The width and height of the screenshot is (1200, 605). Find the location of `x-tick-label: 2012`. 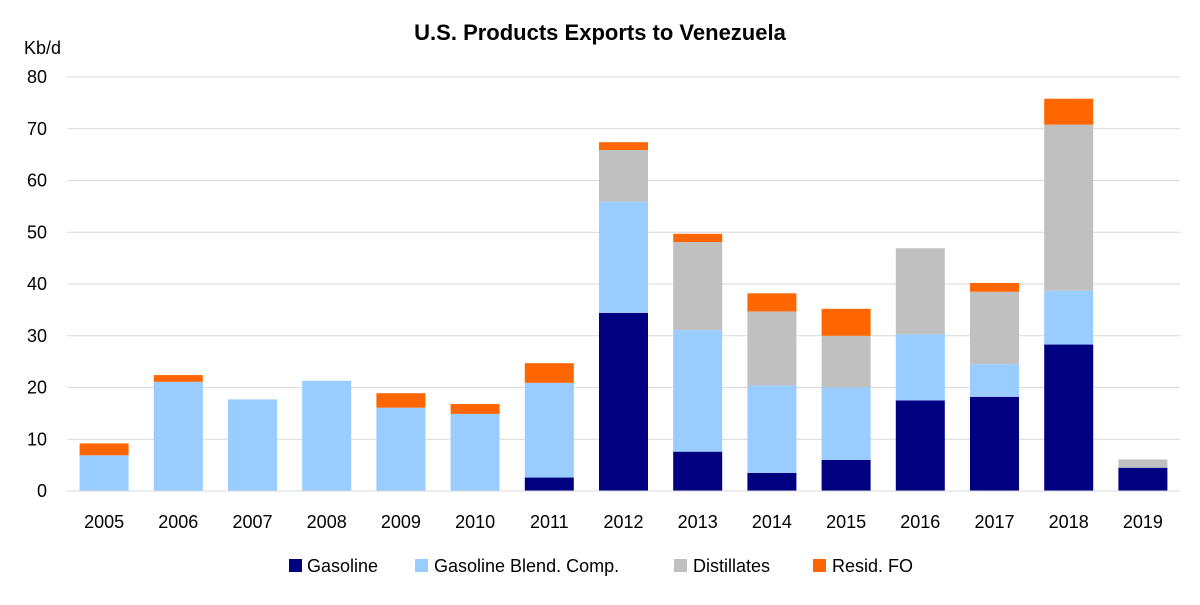

x-tick-label: 2012 is located at coordinates (623, 522).